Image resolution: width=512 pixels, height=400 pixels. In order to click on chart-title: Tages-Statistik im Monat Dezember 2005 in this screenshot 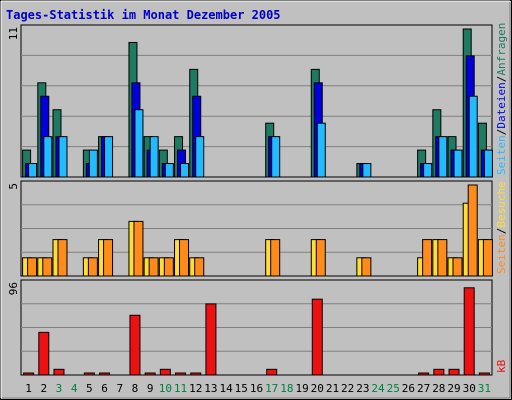, I will do `click(143, 15)`.